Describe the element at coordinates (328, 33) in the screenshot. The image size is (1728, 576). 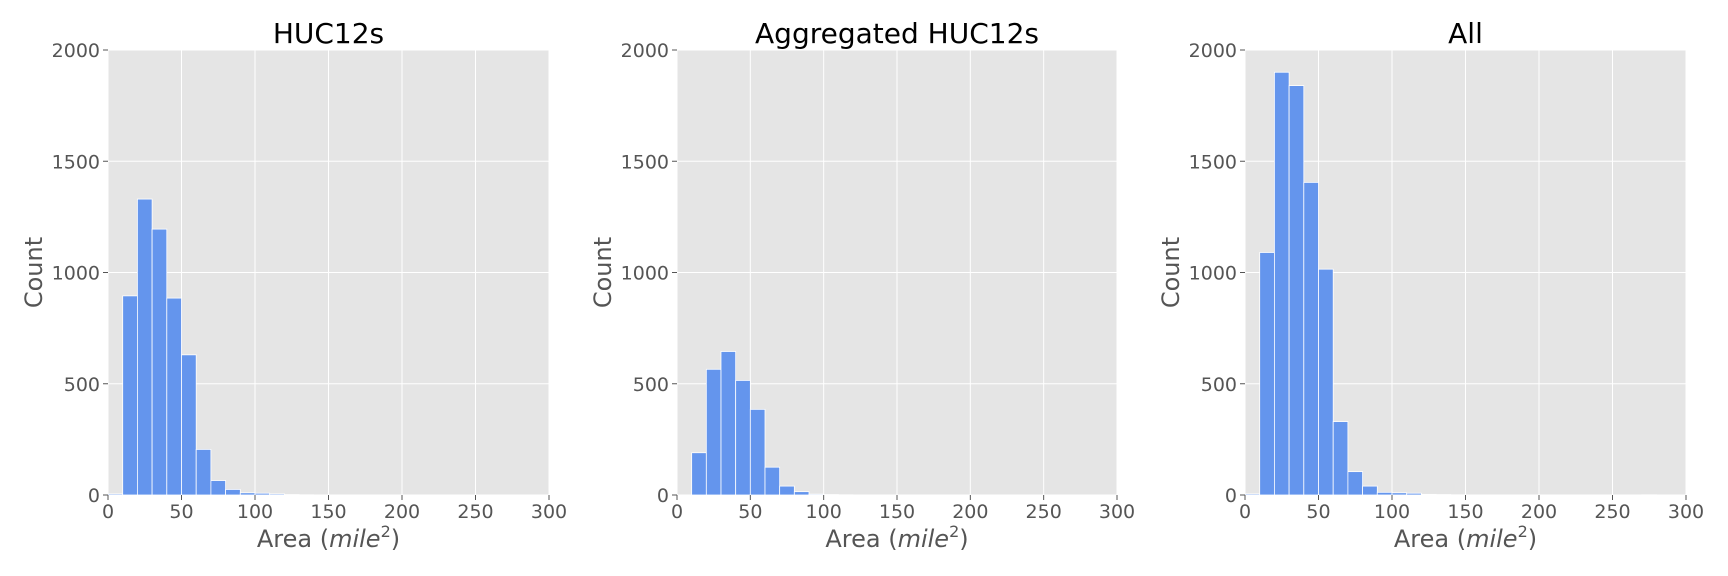
I see `chart-title: HUC12s` at that location.